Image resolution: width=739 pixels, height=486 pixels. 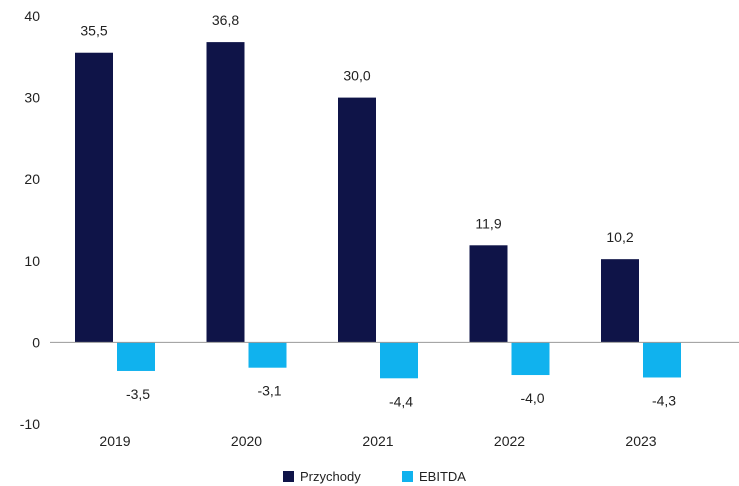 I want to click on y-tick-label: -10, so click(x=30, y=424).